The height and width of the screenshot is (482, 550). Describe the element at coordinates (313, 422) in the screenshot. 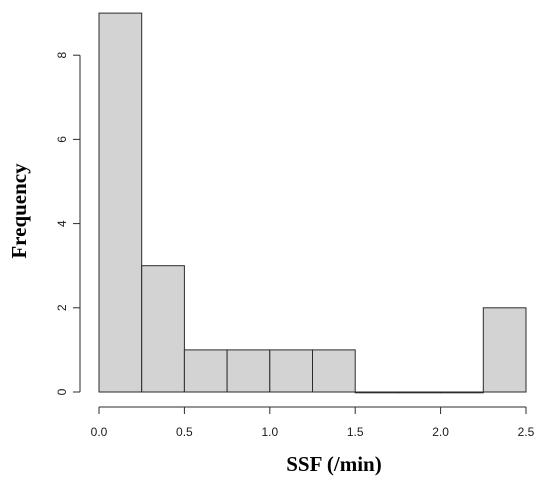

I see `x-axis: 0.0 0.5 1.0 1.5 2.0 2.5` at that location.